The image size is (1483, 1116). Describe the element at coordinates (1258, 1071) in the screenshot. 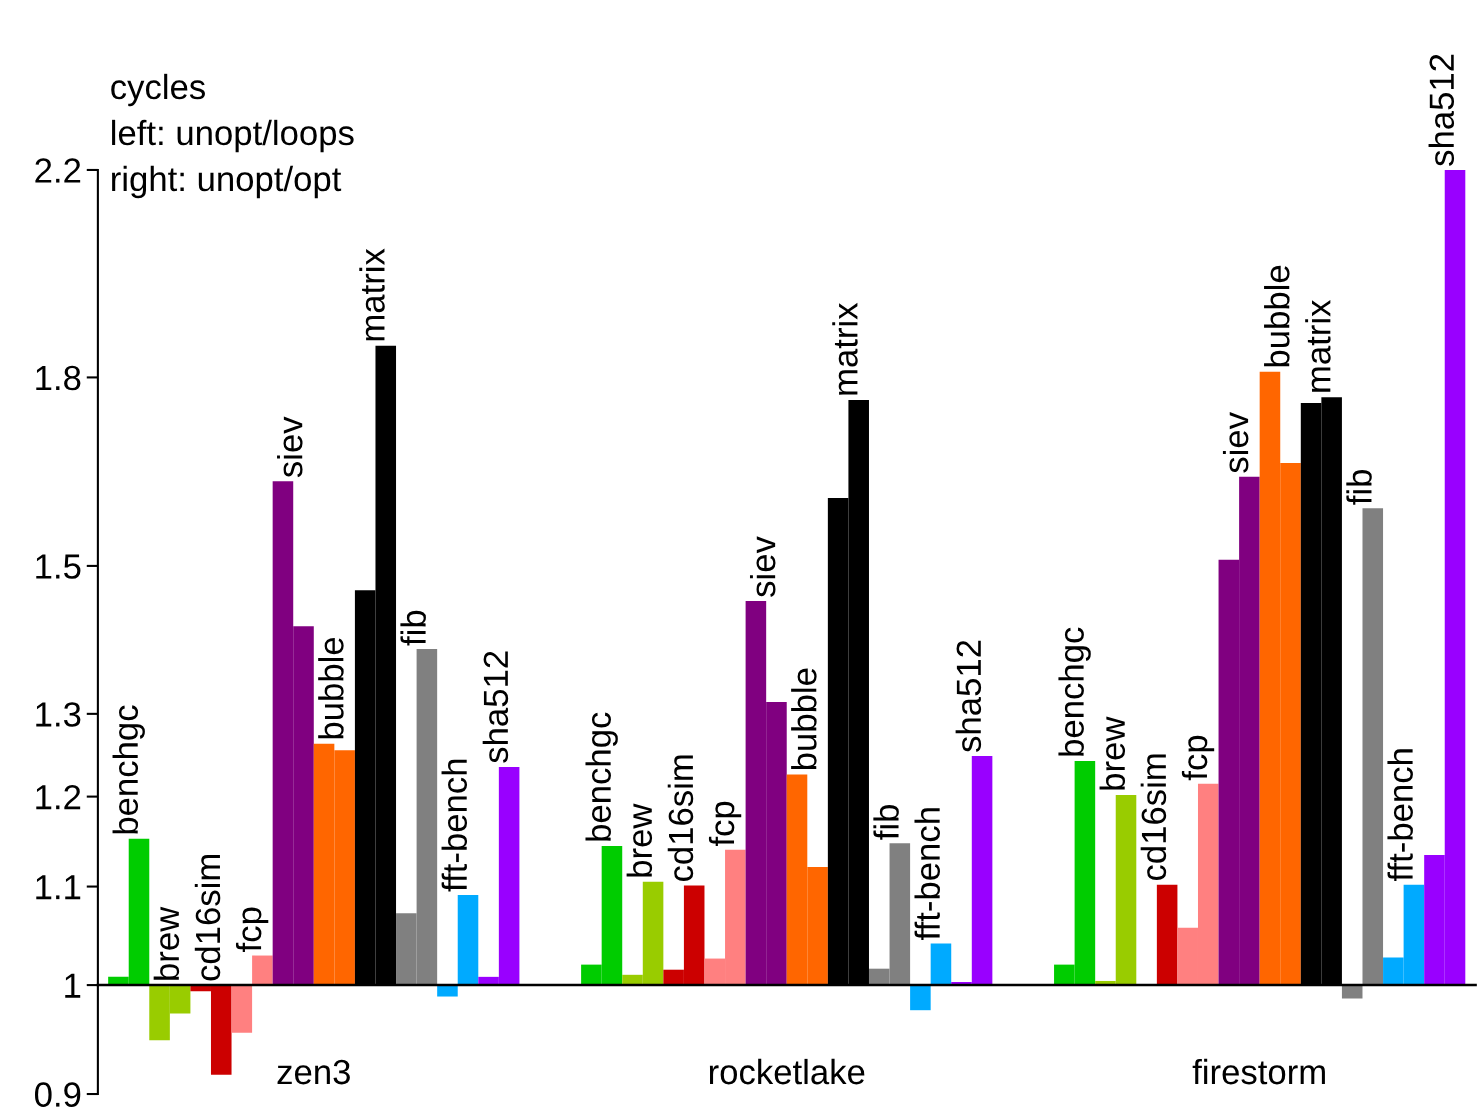

I see `x-tick-label: firestorm` at that location.